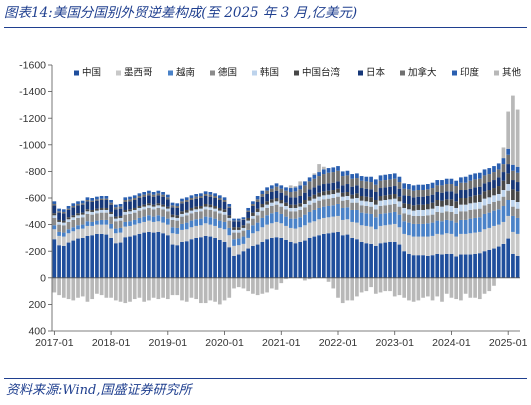 The width and height of the screenshot is (531, 405). Describe the element at coordinates (37, 332) in the screenshot. I see `y-tick-label: 400` at that location.